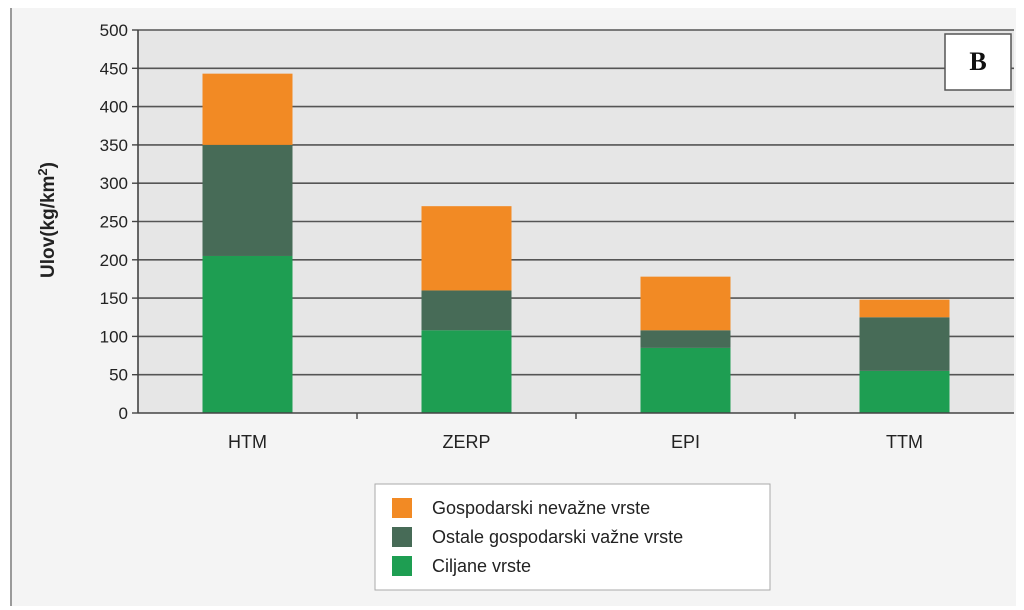 Image resolution: width=1024 pixels, height=610 pixels. What do you see at coordinates (557, 537) in the screenshot?
I see `legend-label: Ostale gospodarski važne vrste` at bounding box center [557, 537].